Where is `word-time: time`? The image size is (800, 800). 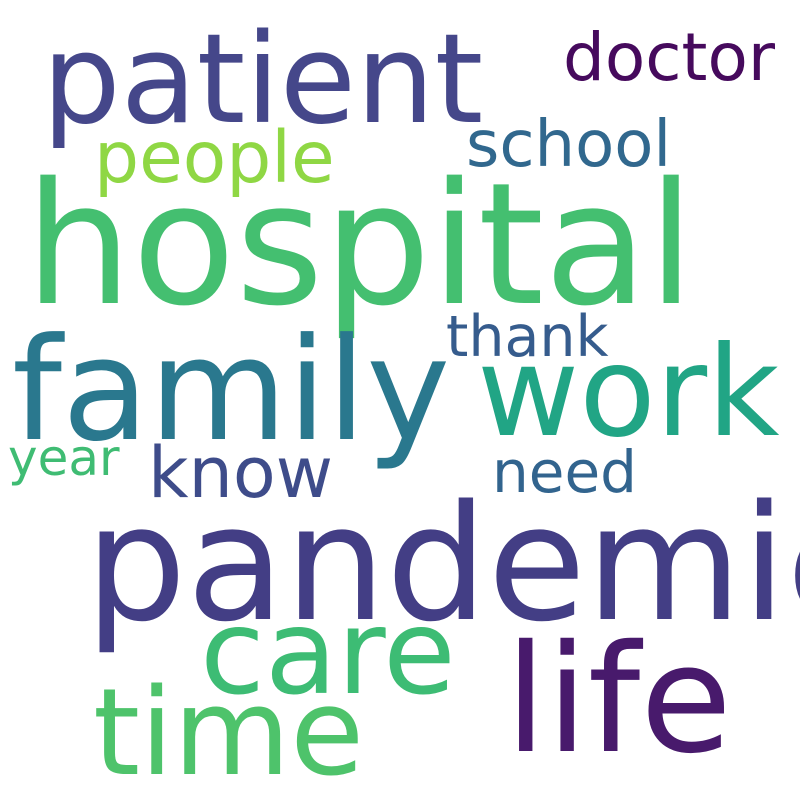
word-time: time is located at coordinates (229, 732).